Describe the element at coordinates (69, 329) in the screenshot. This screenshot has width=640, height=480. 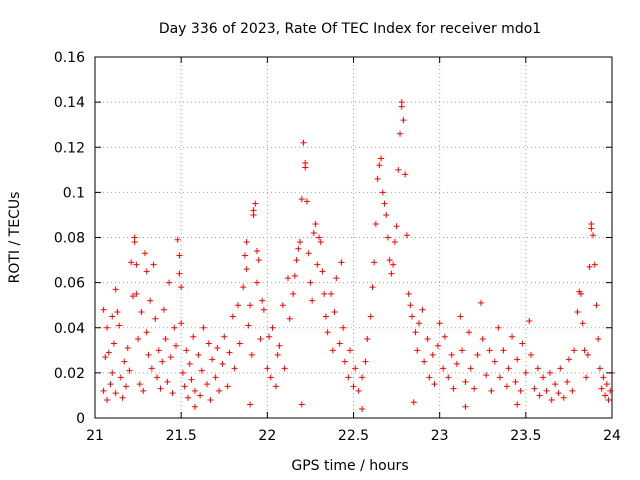
I see `y-tick-label: 0.04` at that location.